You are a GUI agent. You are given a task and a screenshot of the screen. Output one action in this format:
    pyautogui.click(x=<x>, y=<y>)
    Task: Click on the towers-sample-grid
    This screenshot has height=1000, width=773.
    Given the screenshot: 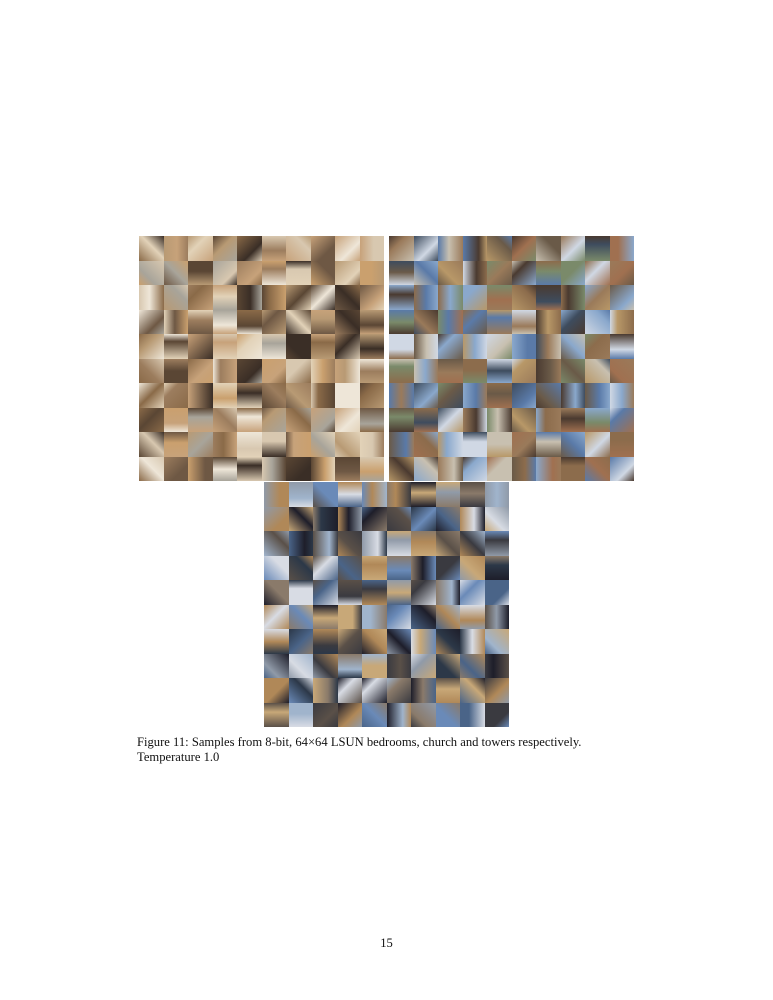 What is the action you would take?
    pyautogui.click(x=386, y=604)
    